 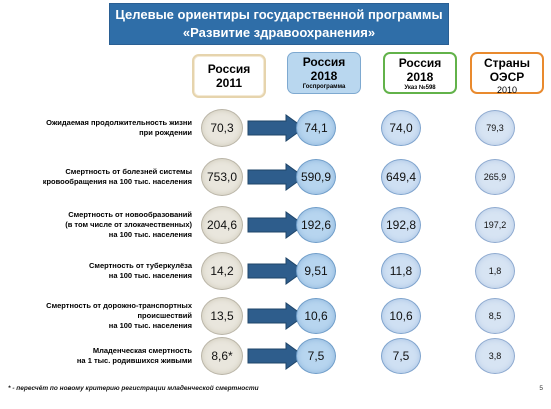 What do you see at coordinates (401, 225) in the screenshot?
I see `value-russia-2018-decree: 192,8` at bounding box center [401, 225].